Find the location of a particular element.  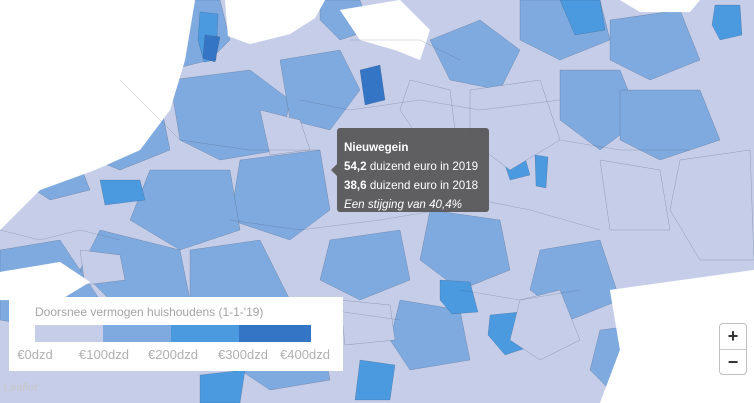

inland-water-north is located at coordinates (275, 22).